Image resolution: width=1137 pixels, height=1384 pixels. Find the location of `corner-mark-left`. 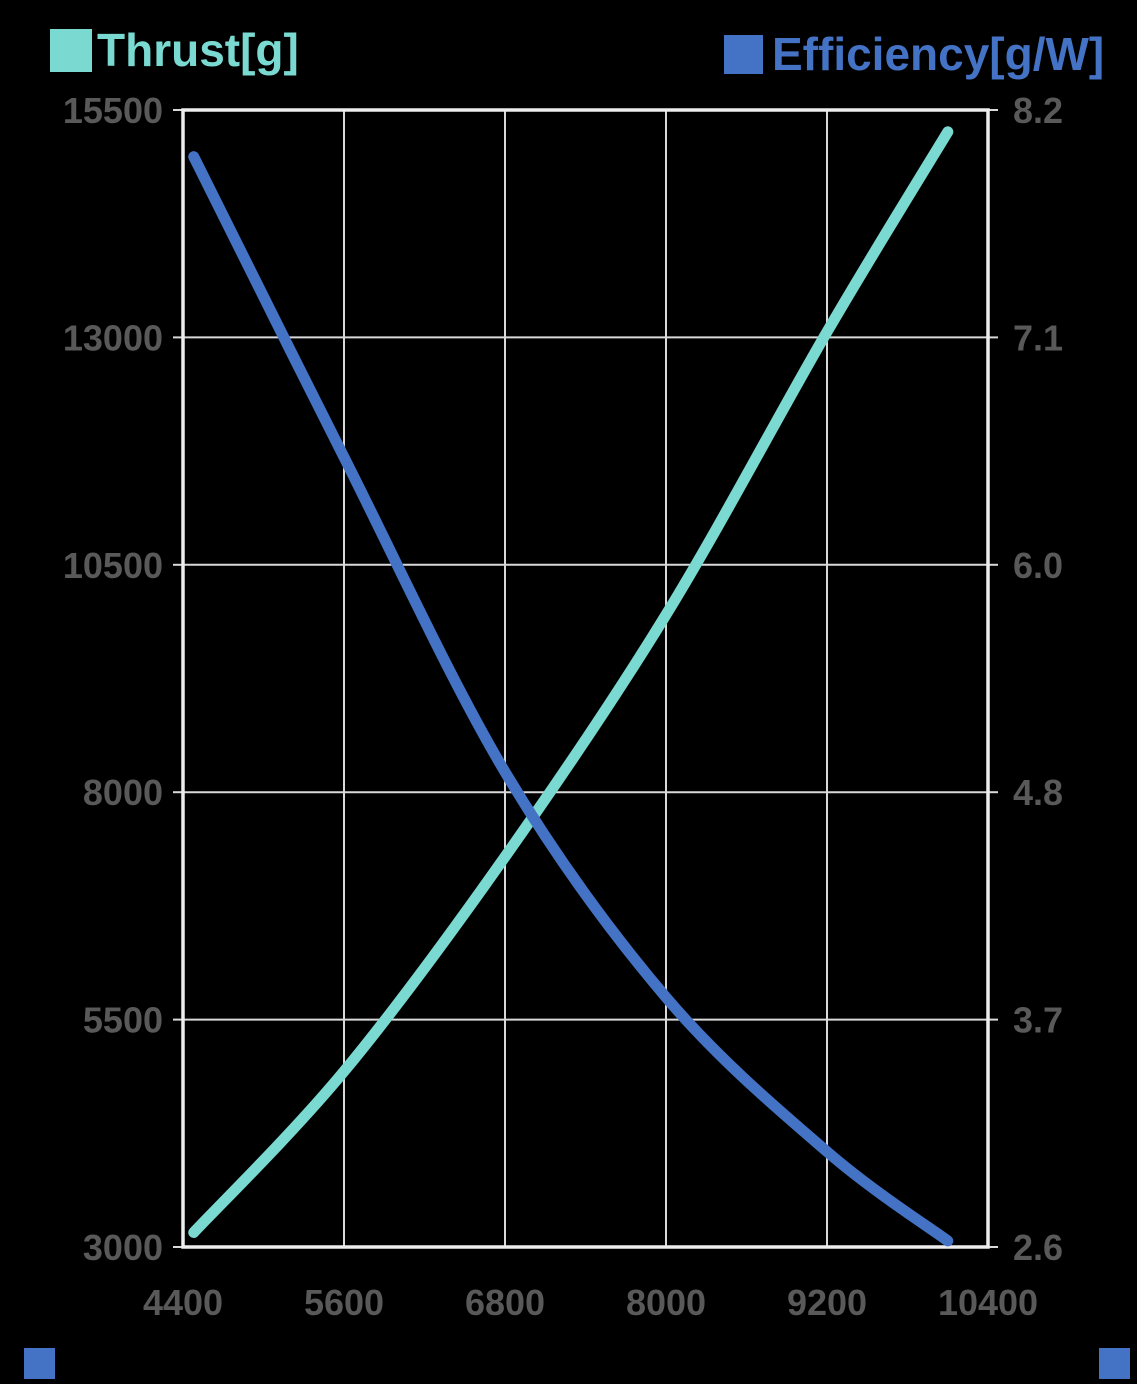

corner-mark-left is located at coordinates (39, 1363).